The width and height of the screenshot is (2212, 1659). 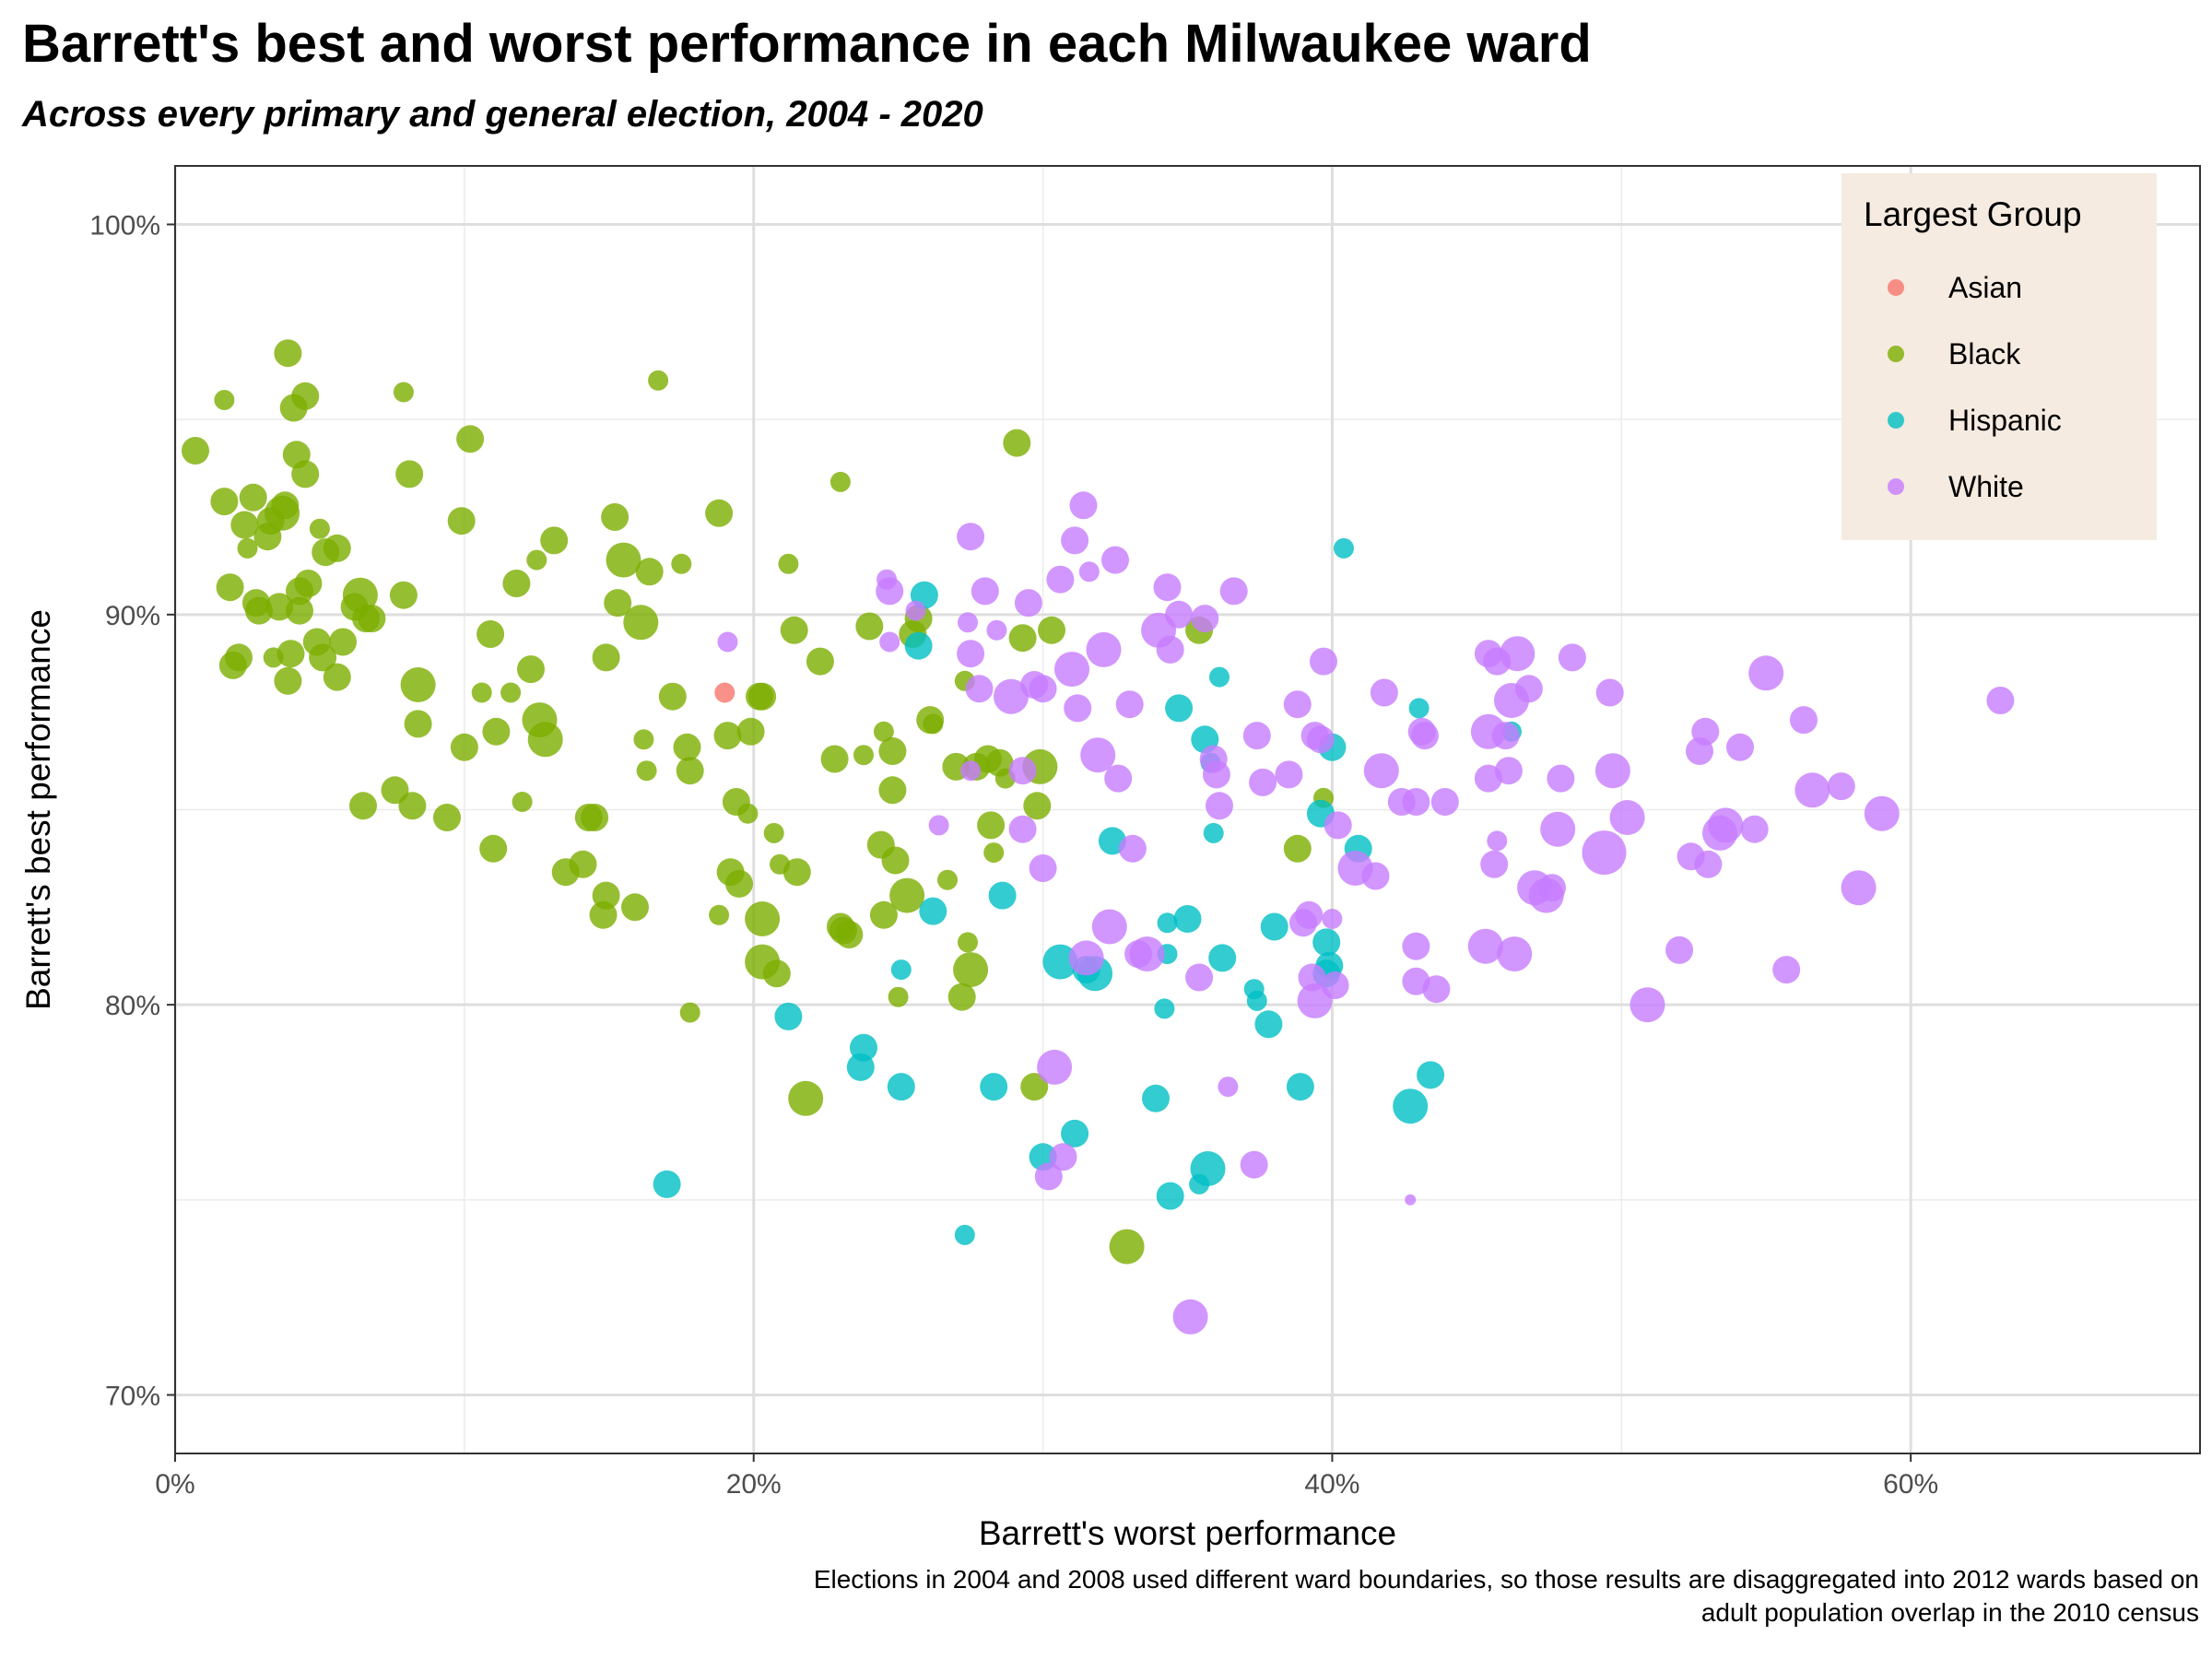 I want to click on legend: Largest Group Asian Black Hispanic White, so click(x=1999, y=356).